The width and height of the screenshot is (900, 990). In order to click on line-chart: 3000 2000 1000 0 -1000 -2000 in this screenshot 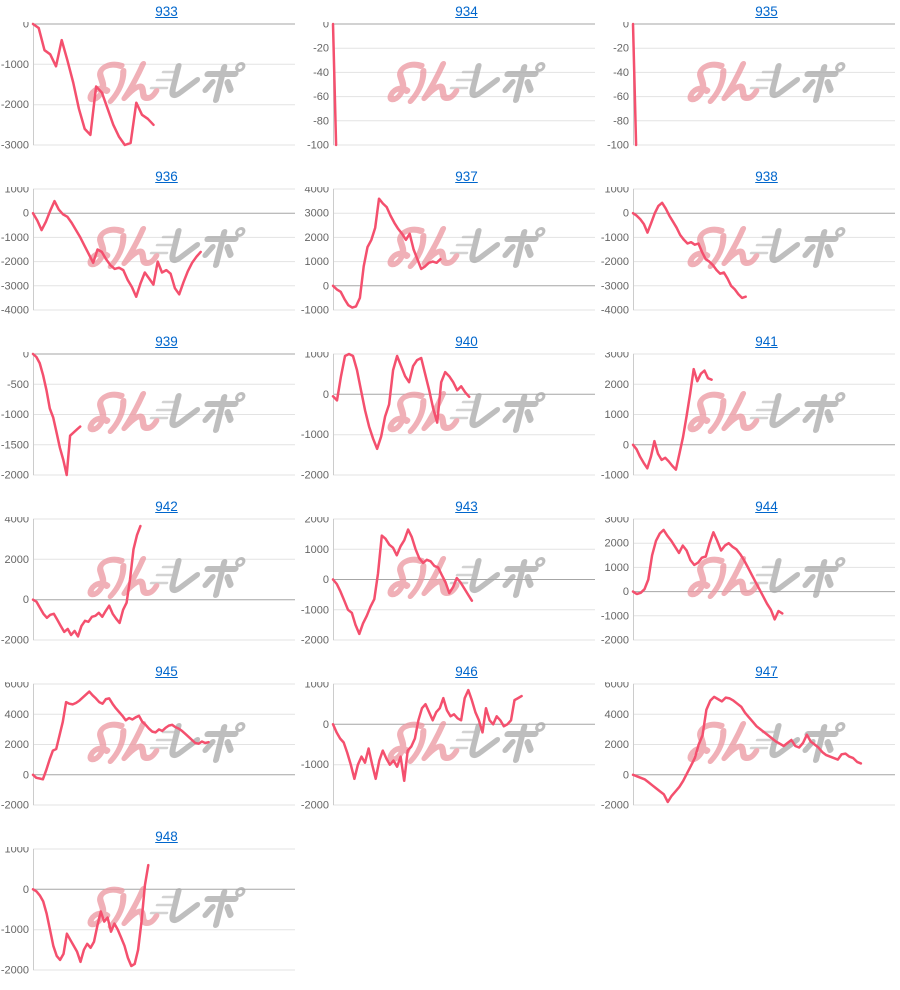, I will do `click(748, 582)`.